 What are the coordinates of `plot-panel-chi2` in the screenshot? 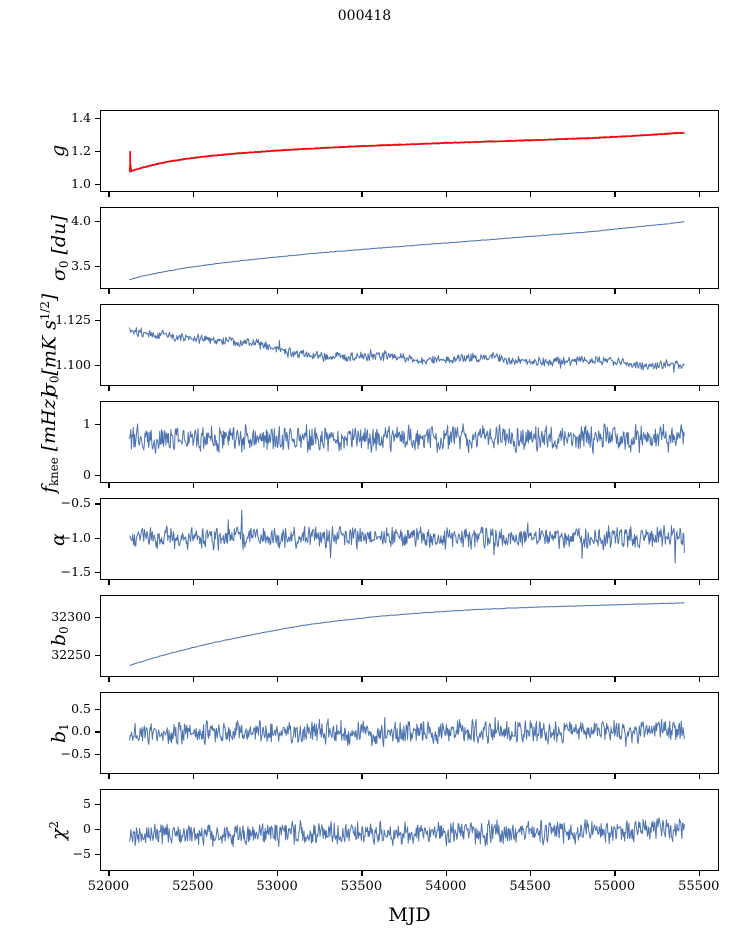 It's located at (409, 830).